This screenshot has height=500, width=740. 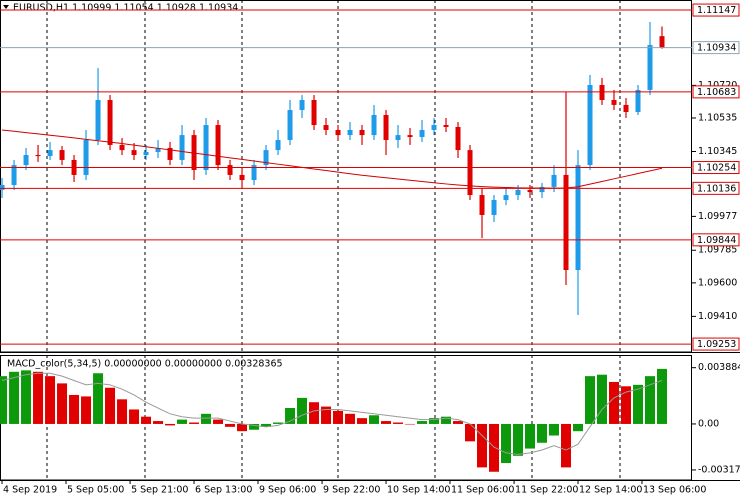 What do you see at coordinates (717, 250) in the screenshot?
I see `y-tick-label: 1.09785` at bounding box center [717, 250].